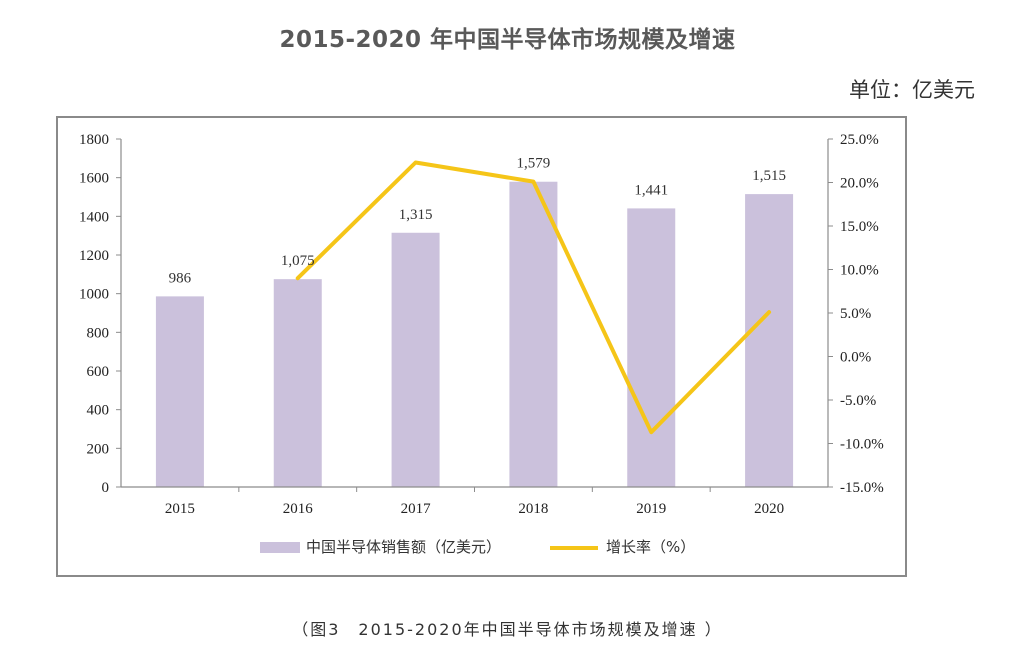 The height and width of the screenshot is (663, 1015). I want to click on x-tick-label: 2017, so click(416, 509).